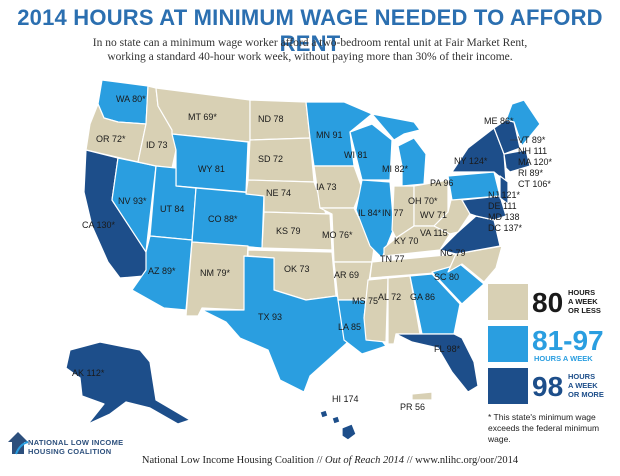 The image size is (620, 476). What do you see at coordinates (563, 358) in the screenshot?
I see `legend-text-mid-1: HOURS A WEEK` at bounding box center [563, 358].